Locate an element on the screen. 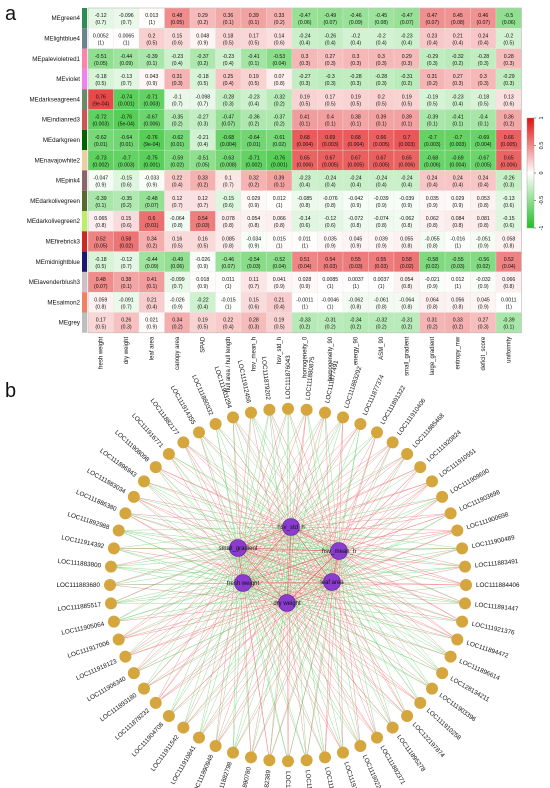 The width and height of the screenshot is (550, 788). column-label: fresh weight is located at coordinates (102, 352).